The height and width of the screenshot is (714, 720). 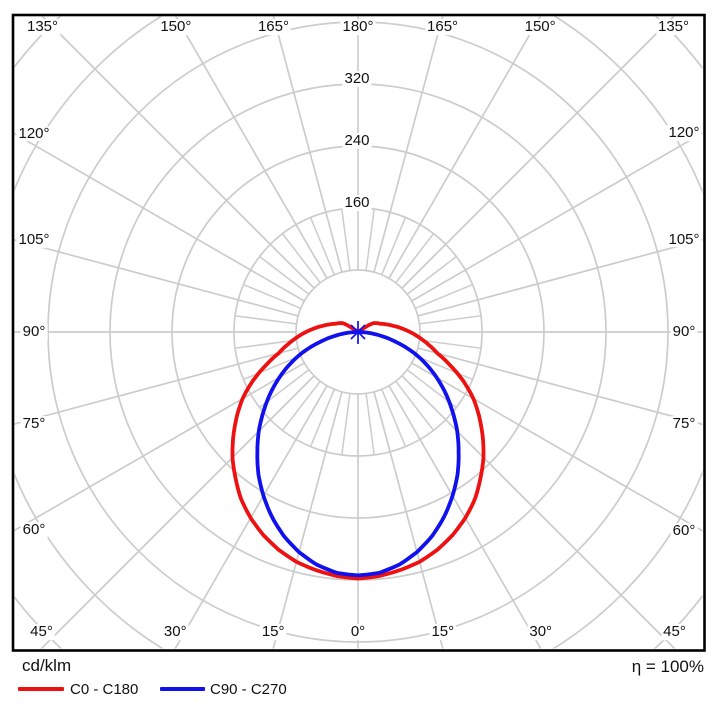 What do you see at coordinates (541, 632) in the screenshot?
I see `angle-label-30-right: 30°` at bounding box center [541, 632].